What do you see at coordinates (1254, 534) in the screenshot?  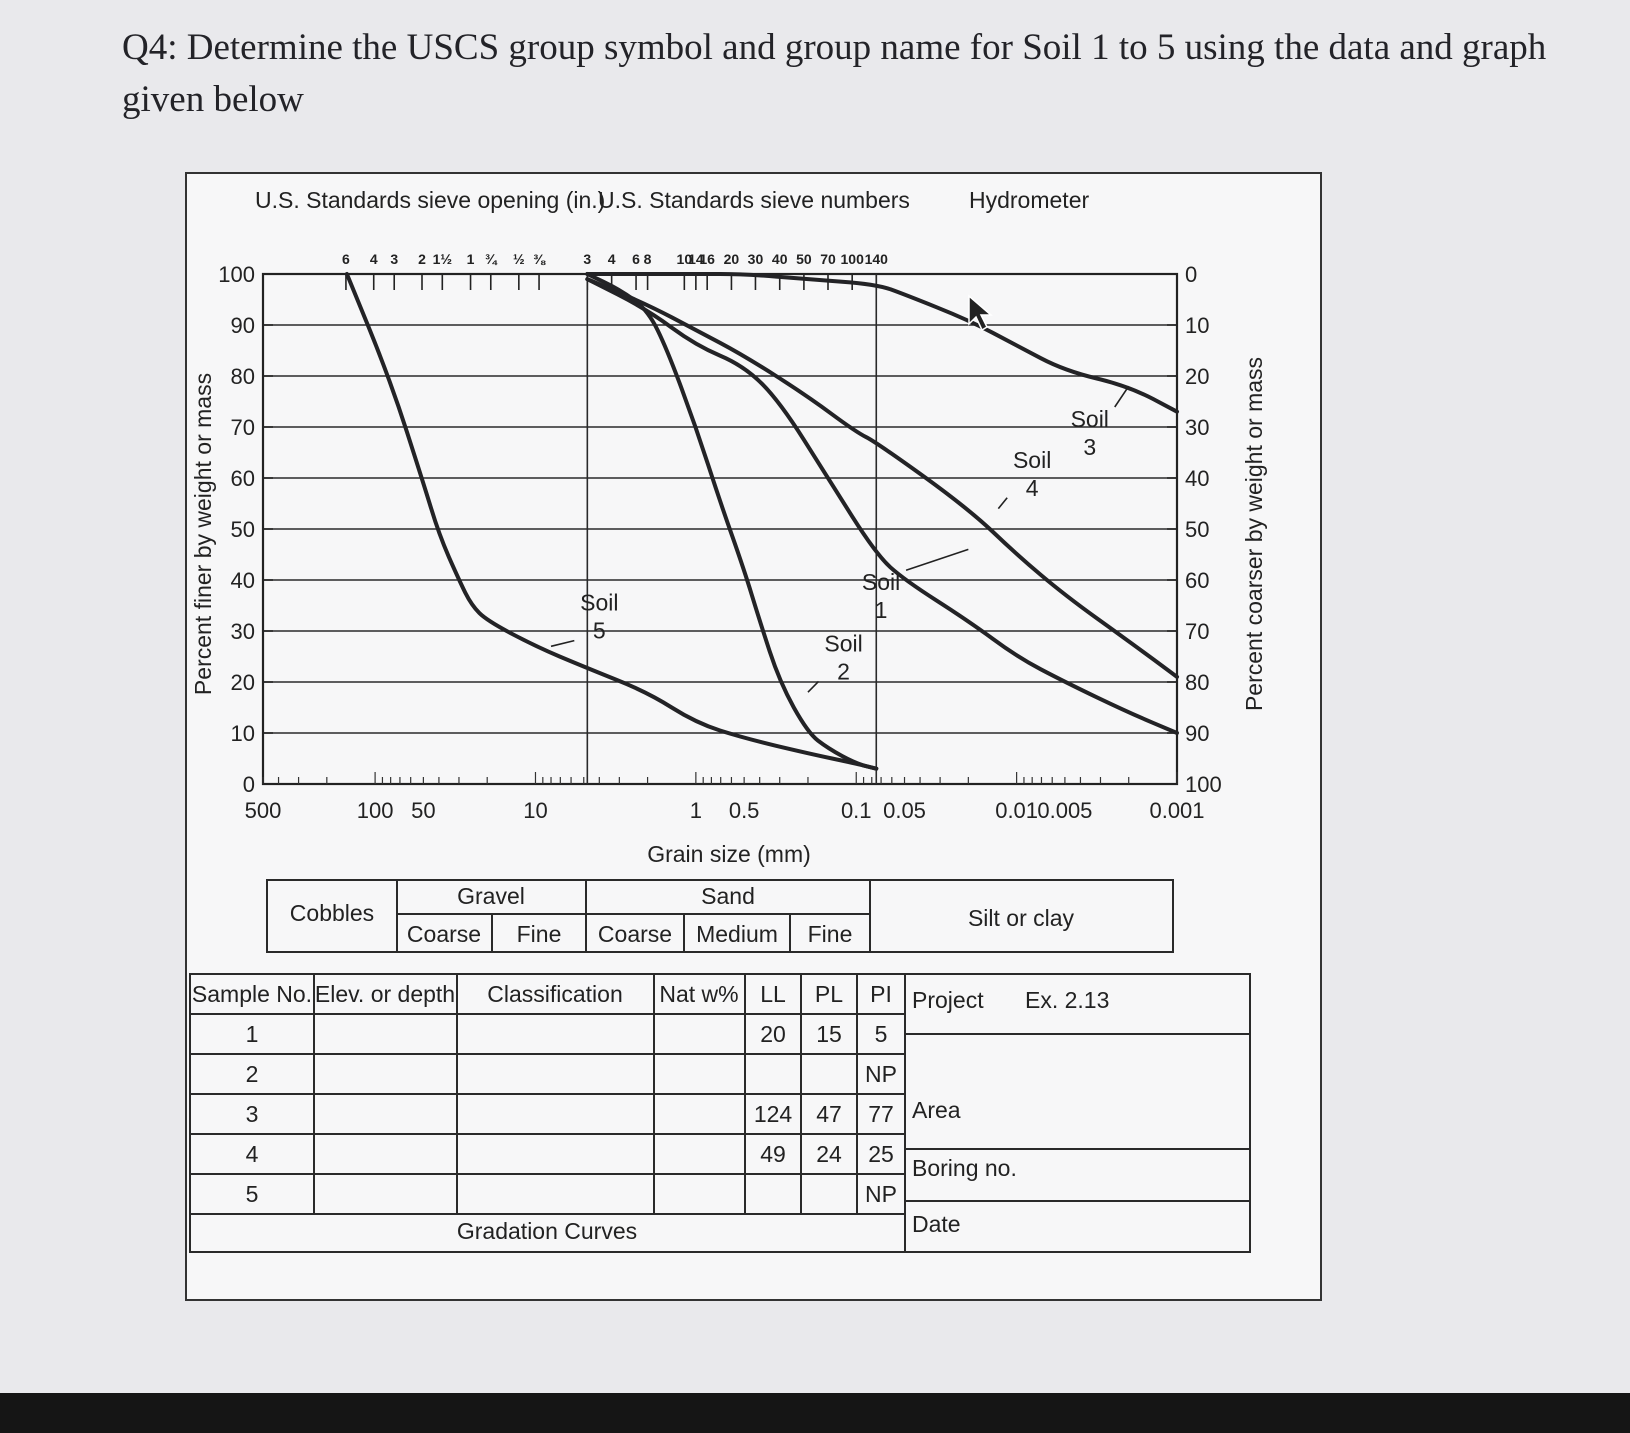 I see `y-axis-title-right: Percent coarser by weight or mass` at bounding box center [1254, 534].